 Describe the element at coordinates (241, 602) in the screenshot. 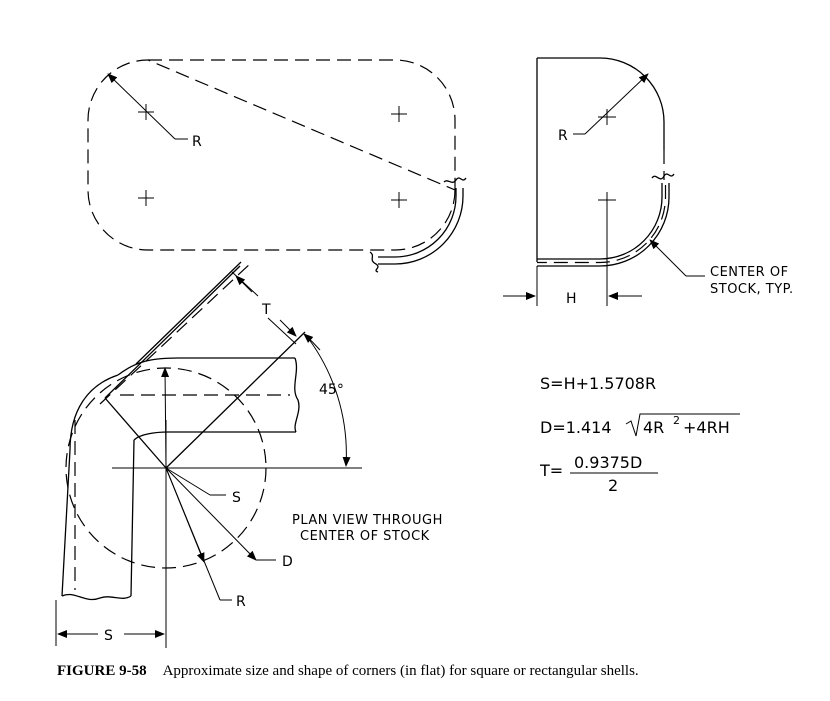

I see `label-r-bottom: R` at that location.